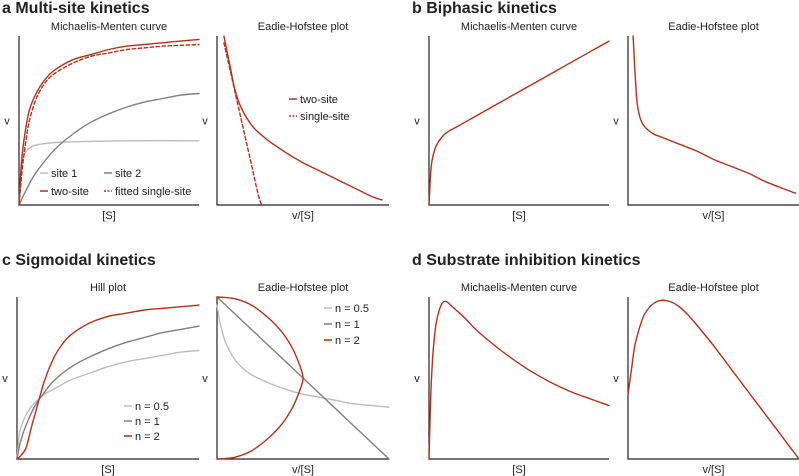  Describe the element at coordinates (526, 260) in the screenshot. I see `panel-d-title: d Substrate inhibition kinetics` at that location.